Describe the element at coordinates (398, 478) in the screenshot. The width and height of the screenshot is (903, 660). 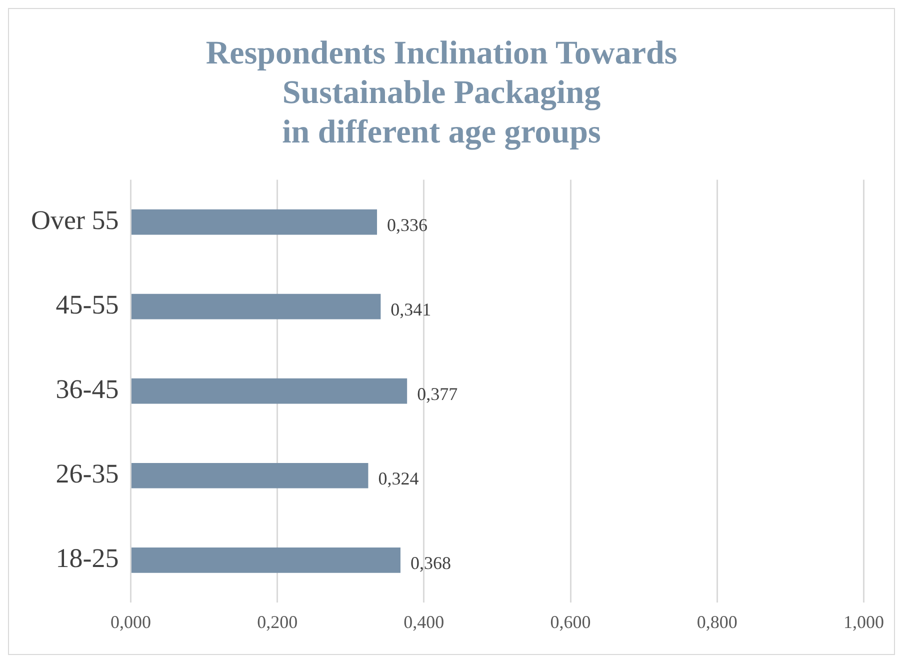
I see `data-label: 0,324` at that location.